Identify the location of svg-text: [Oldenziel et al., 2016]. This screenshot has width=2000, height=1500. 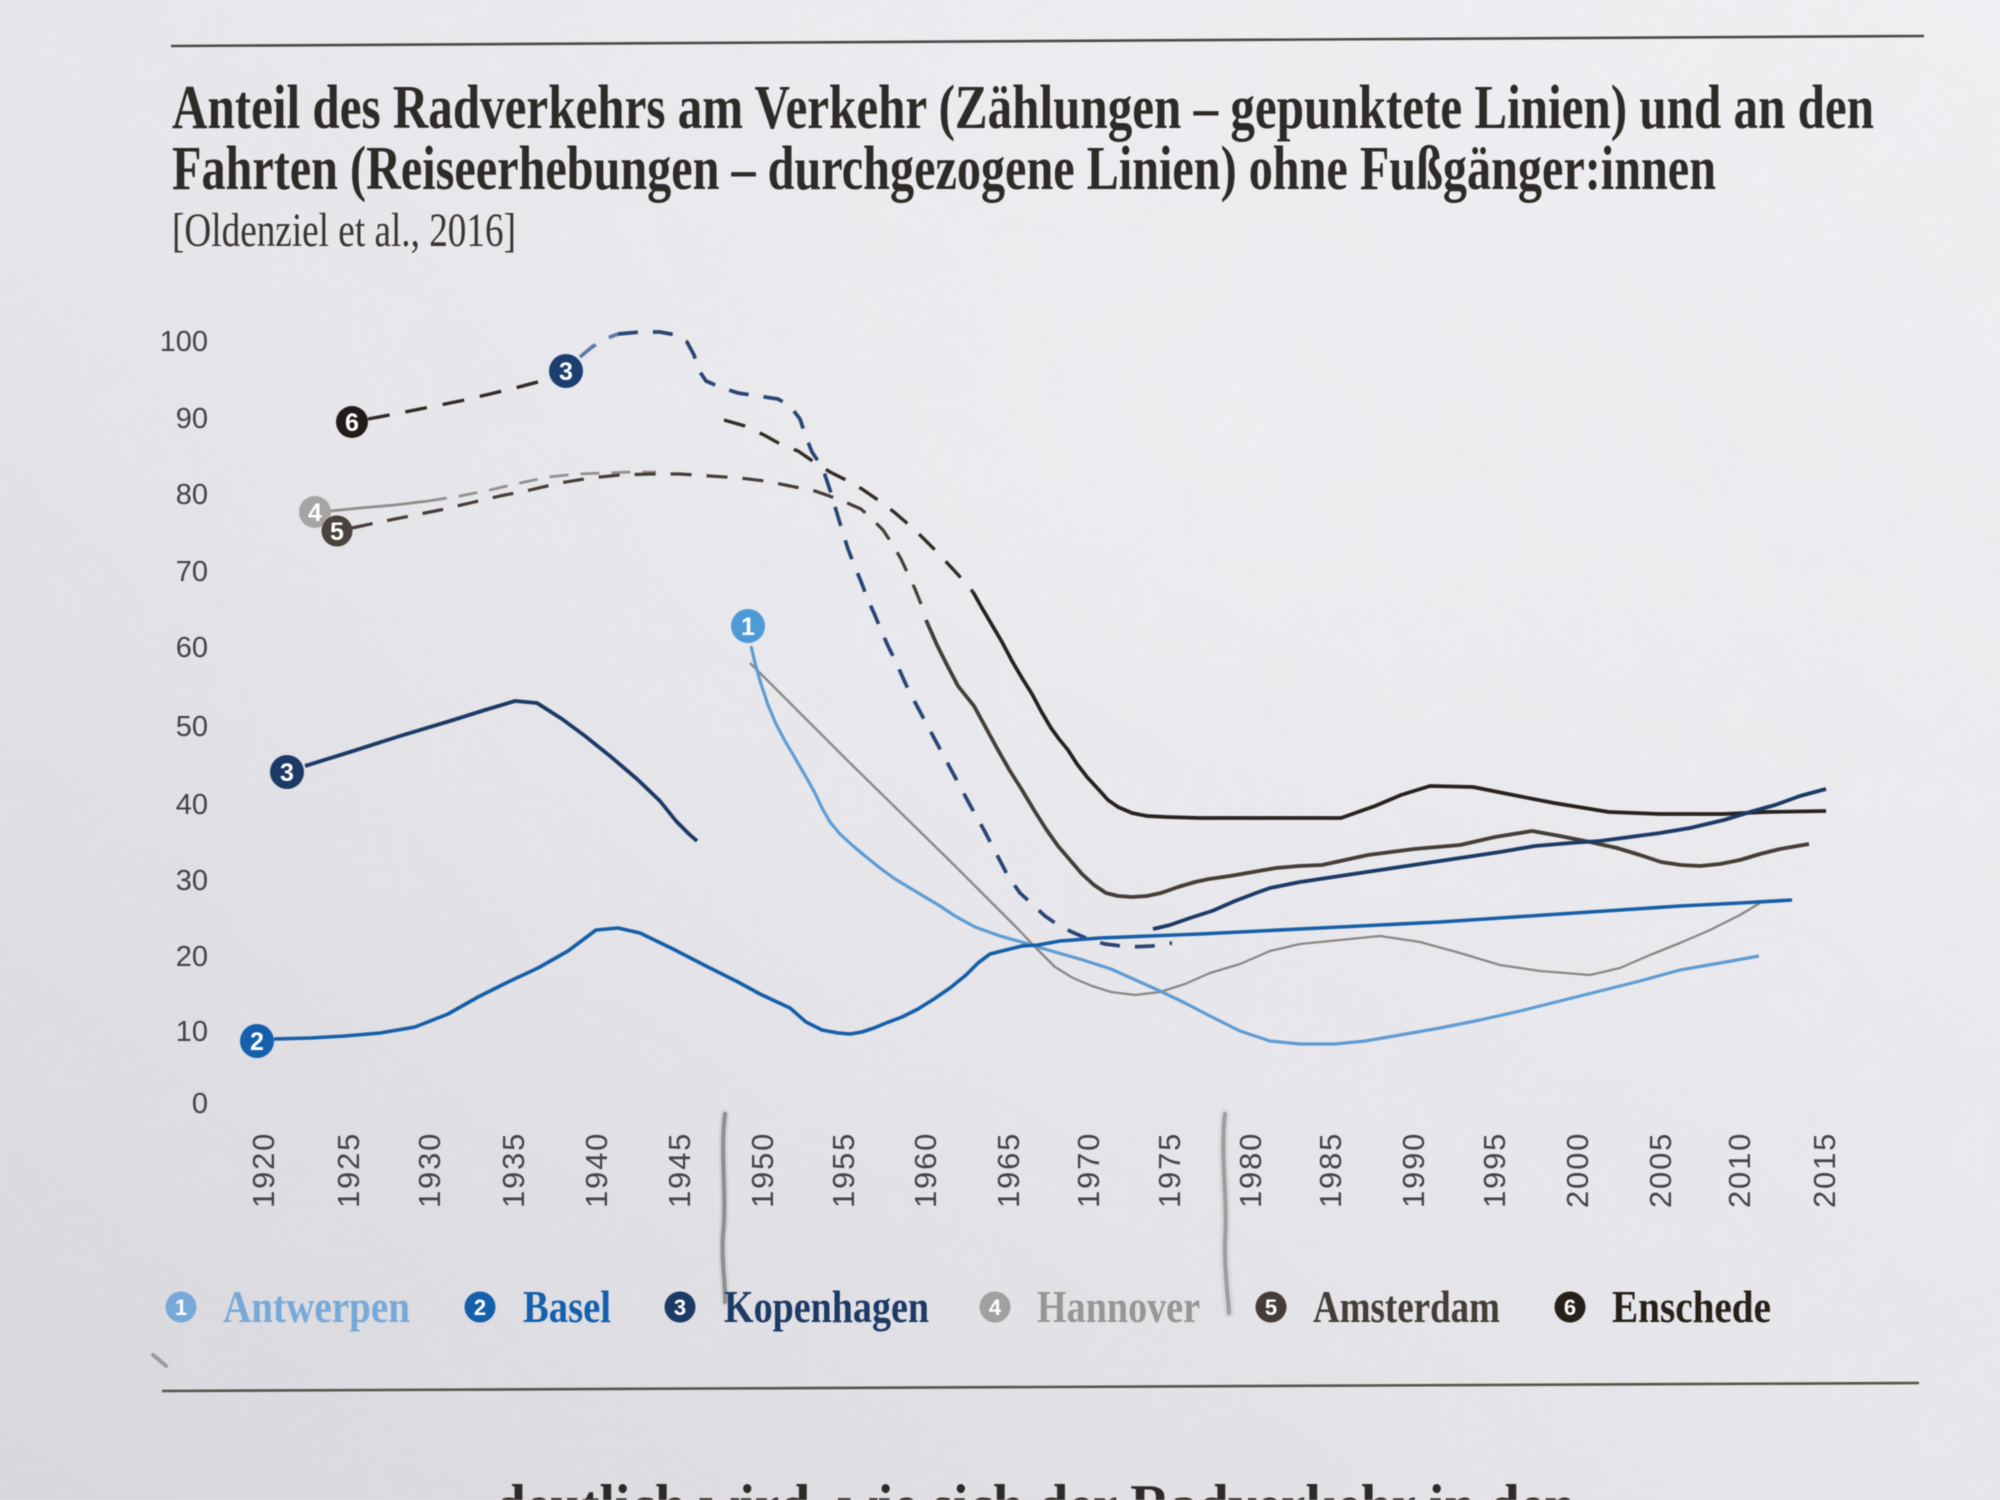
(344, 230).